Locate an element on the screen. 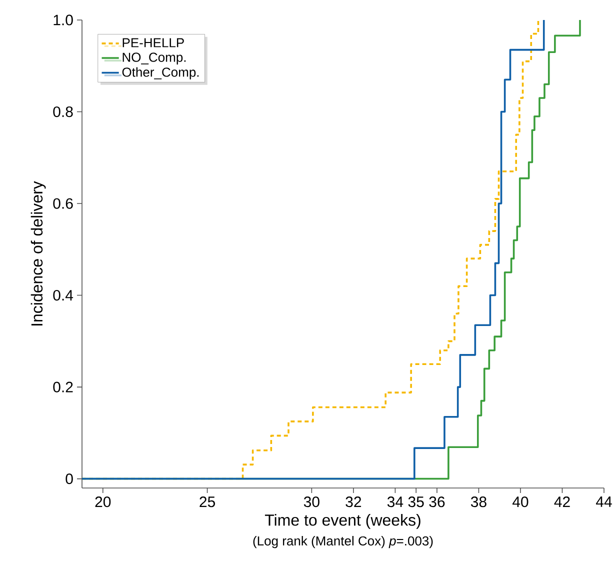 The image size is (614, 563). y-axis-title: Incidence of delivery is located at coordinates (38, 253).